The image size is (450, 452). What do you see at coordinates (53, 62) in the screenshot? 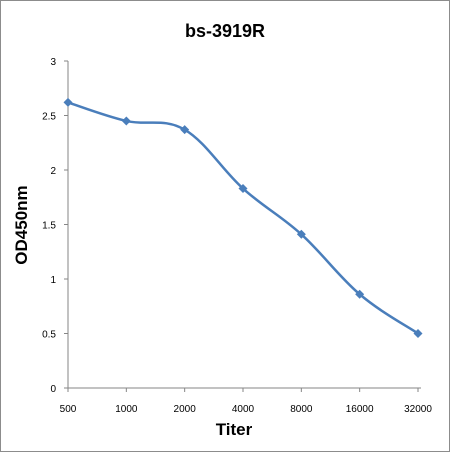
I see `y-tick-label: 3` at bounding box center [53, 62].